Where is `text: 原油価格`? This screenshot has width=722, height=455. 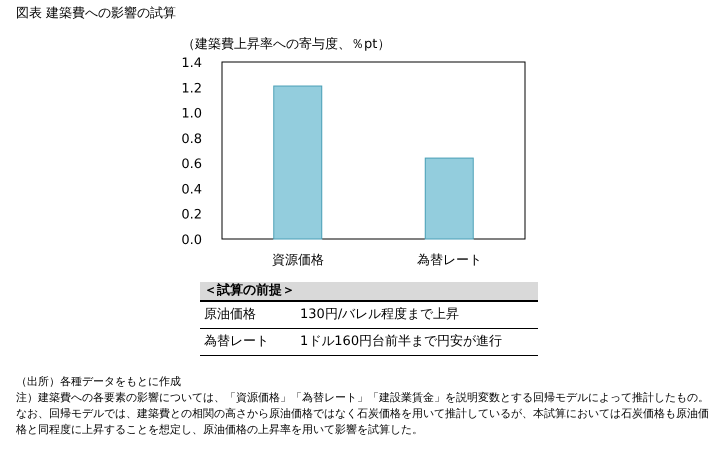 text: 原油価格 is located at coordinates (230, 315).